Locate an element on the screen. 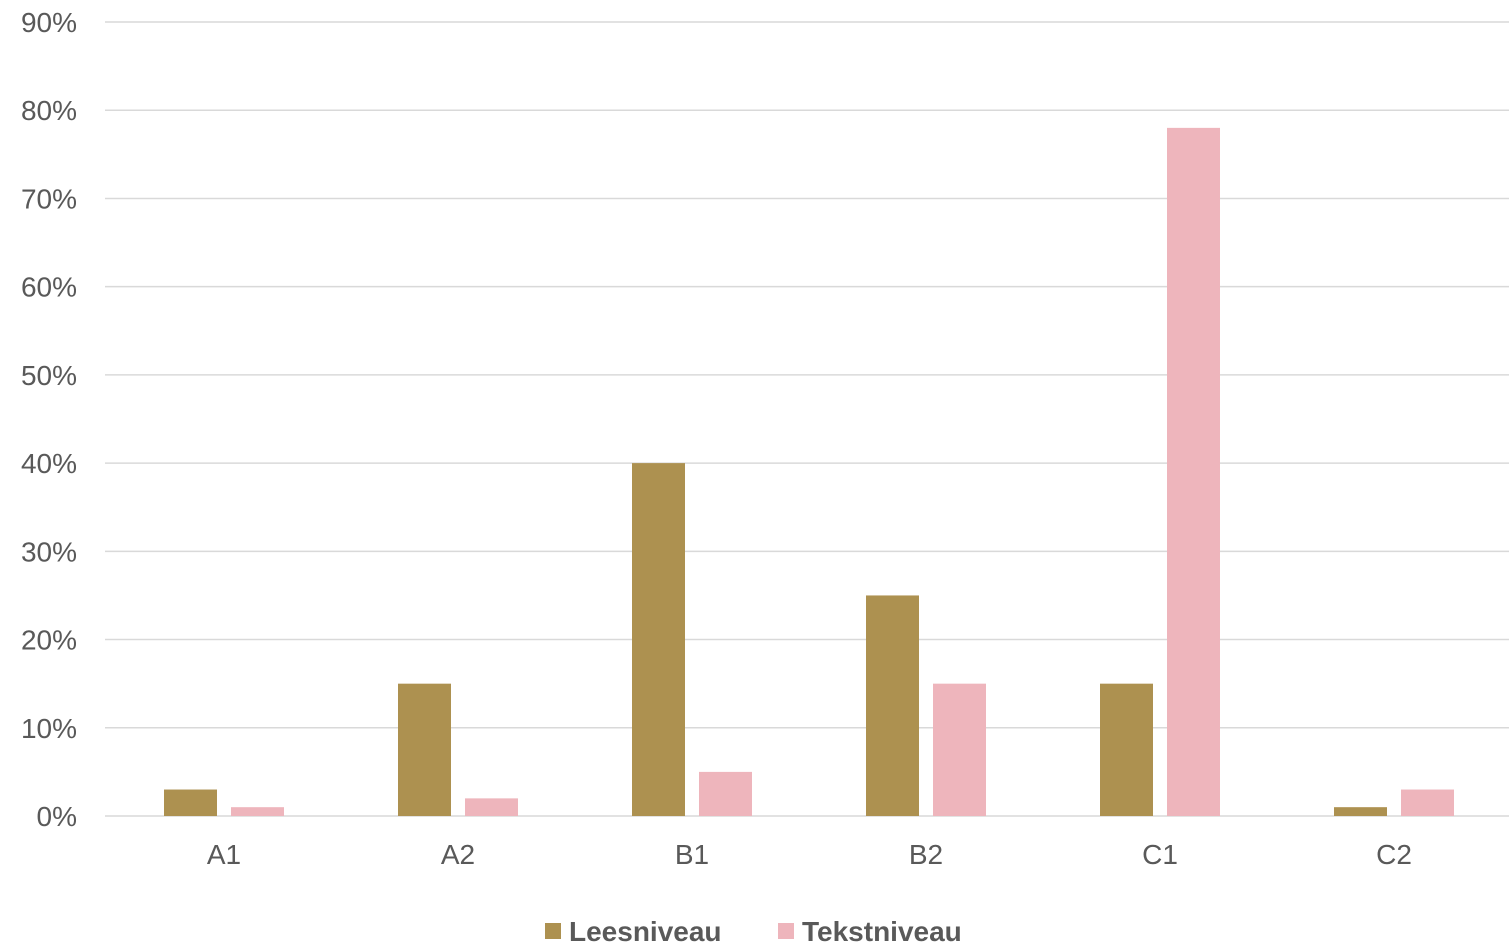 The height and width of the screenshot is (947, 1509). legend: Leesniveau Tekstniveau is located at coordinates (753, 931).